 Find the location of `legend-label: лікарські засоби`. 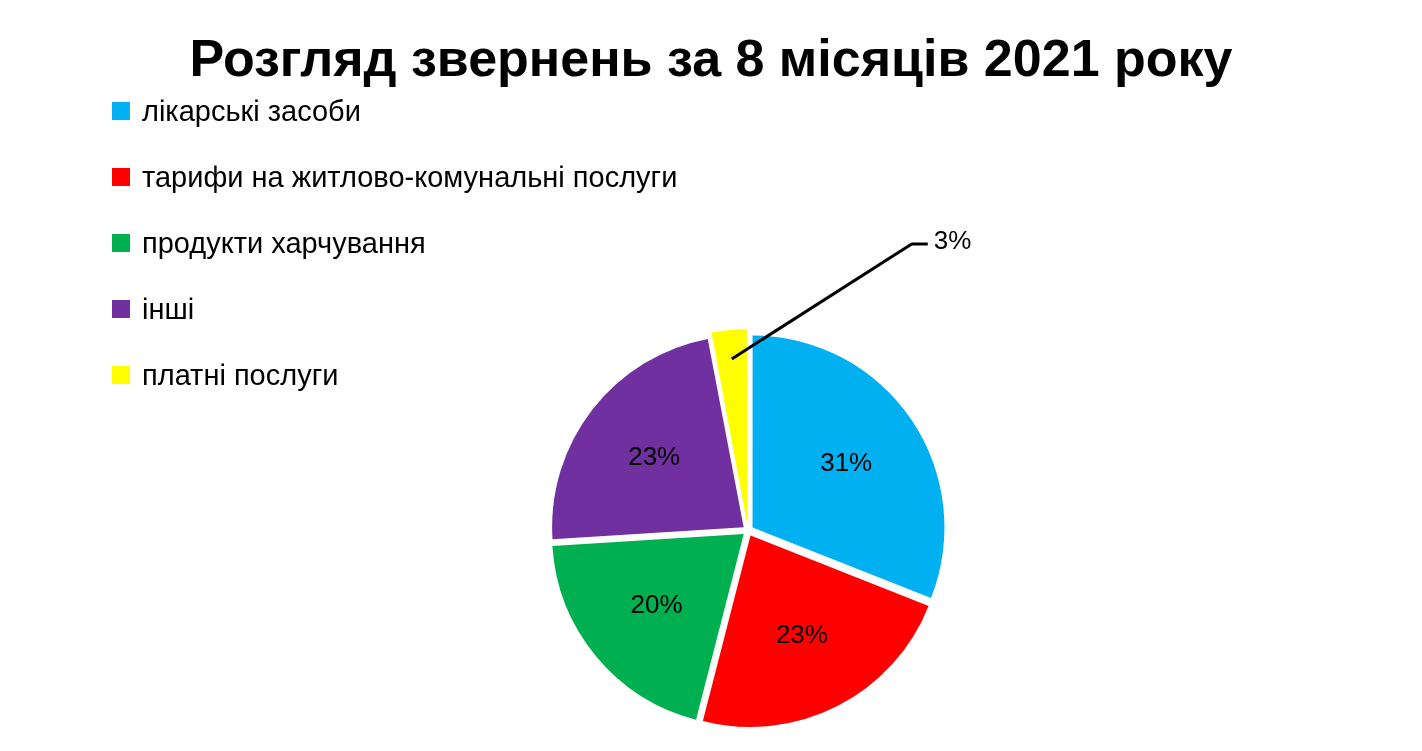

legend-label: лікарські засоби is located at coordinates (251, 111).